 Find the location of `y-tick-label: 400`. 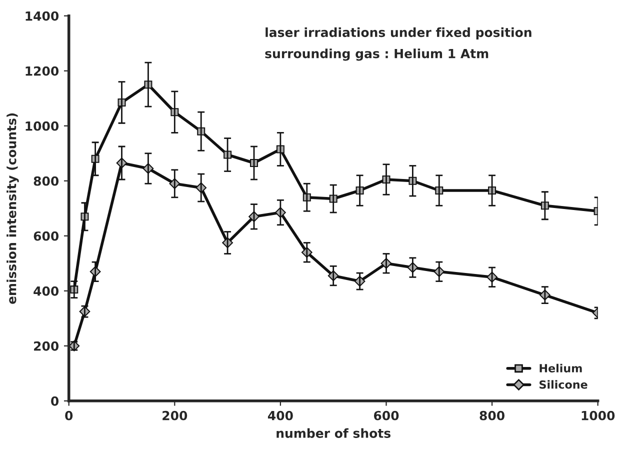

y-tick-label: 400 is located at coordinates (46, 291).